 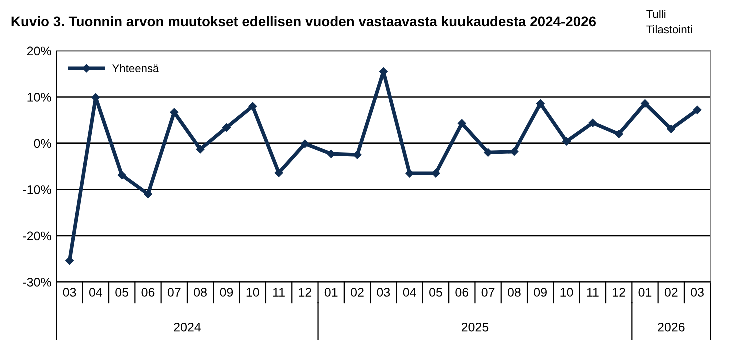 What do you see at coordinates (188, 327) in the screenshot?
I see `text: 2024` at bounding box center [188, 327].